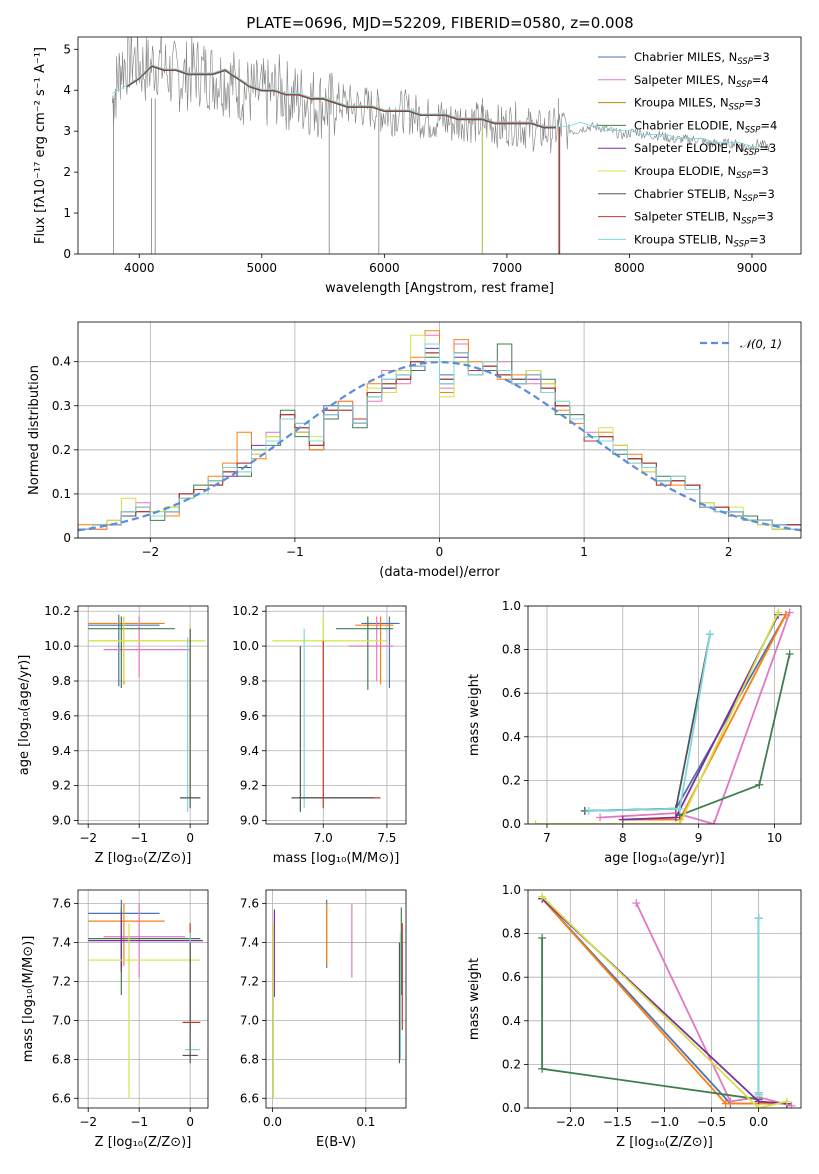 The image size is (819, 1174). What do you see at coordinates (758, 1122) in the screenshot?
I see `massweight_vs_Z-xtick-label: 0.0` at bounding box center [758, 1122].